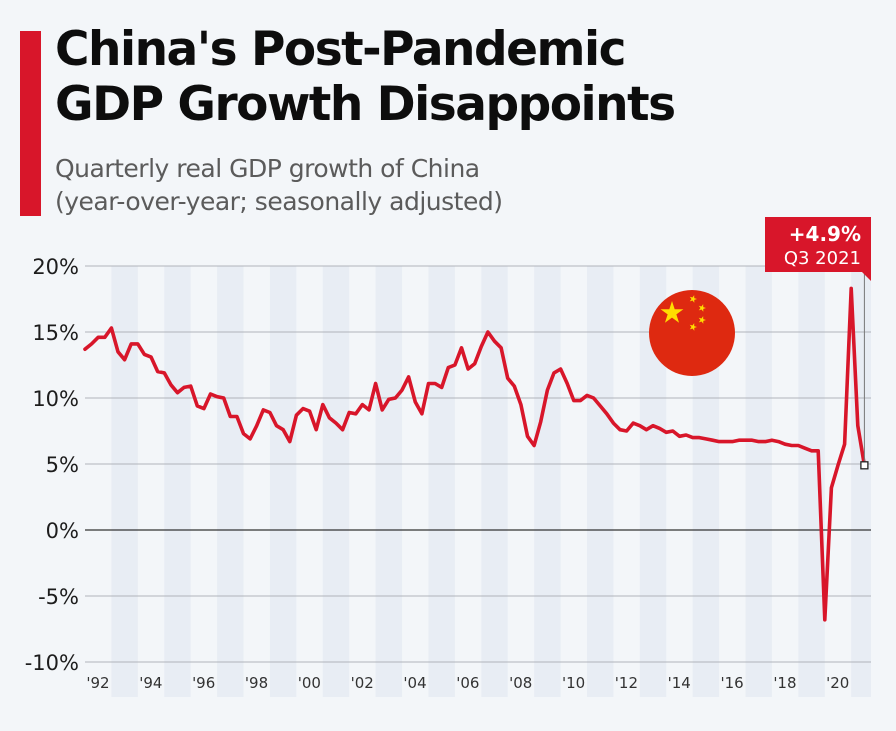 This screenshot has width=896, height=731. What do you see at coordinates (62, 531) in the screenshot?
I see `y-tick-label: 0%` at bounding box center [62, 531].